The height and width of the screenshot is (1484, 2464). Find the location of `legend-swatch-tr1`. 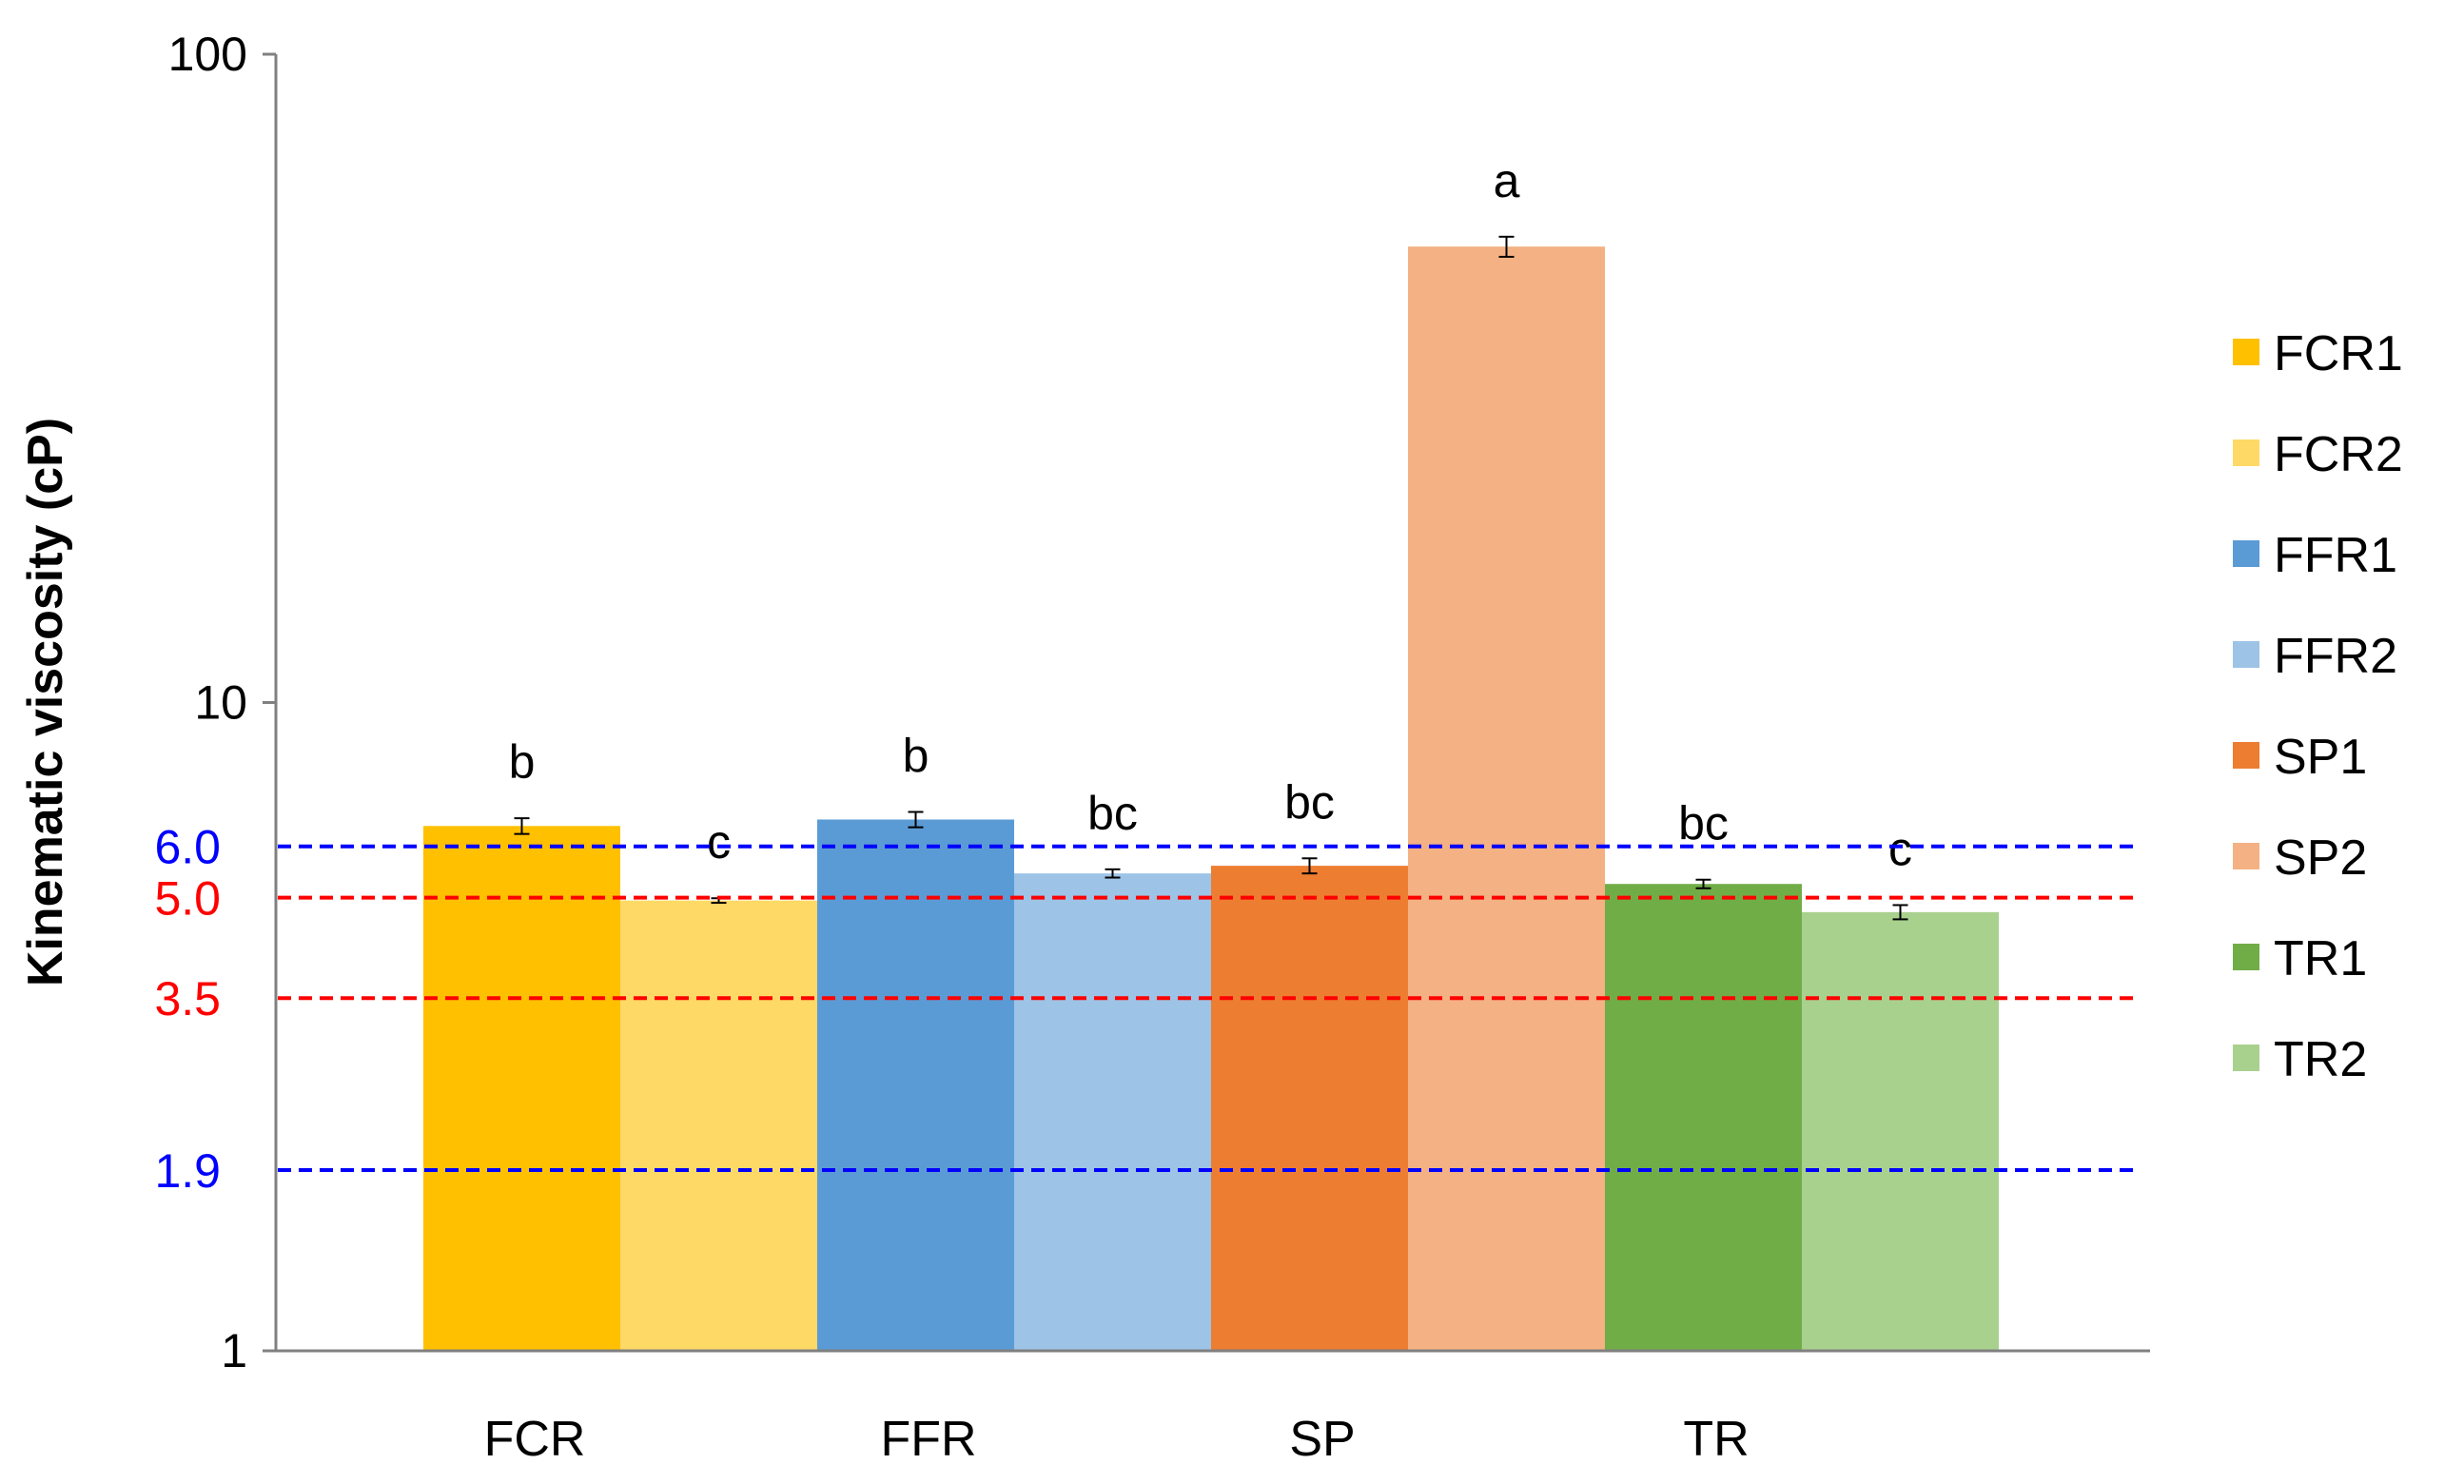

legend-swatch-tr1 is located at coordinates (2246, 957).